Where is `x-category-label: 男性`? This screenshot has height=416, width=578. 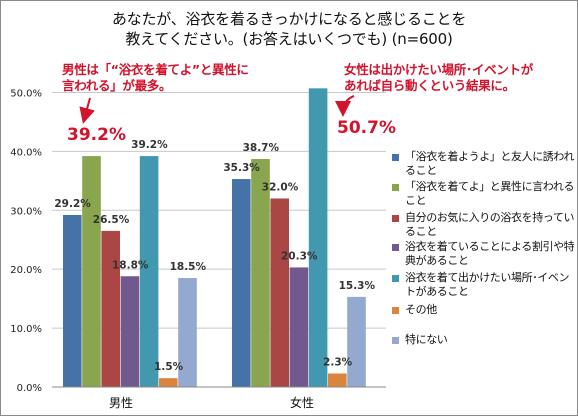 x-category-label: 男性 is located at coordinates (121, 403).